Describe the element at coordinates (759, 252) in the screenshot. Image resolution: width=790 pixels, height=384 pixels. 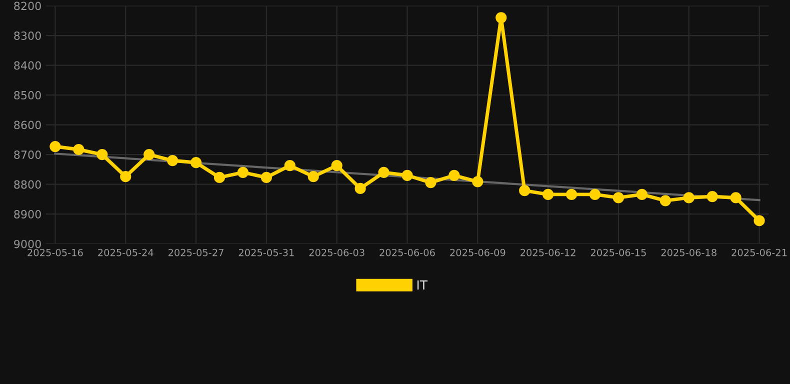
I see `x-tick-label: 2025-06-21` at that location.